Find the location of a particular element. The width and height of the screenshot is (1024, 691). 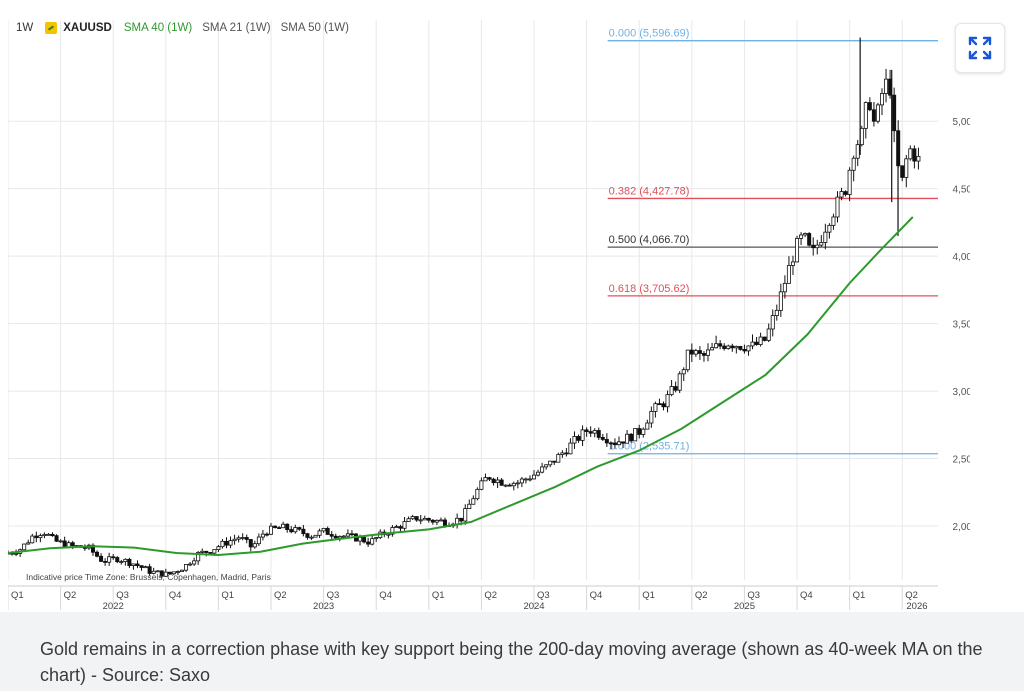

y-tick-label: 3,500.00 is located at coordinates (961, 325).